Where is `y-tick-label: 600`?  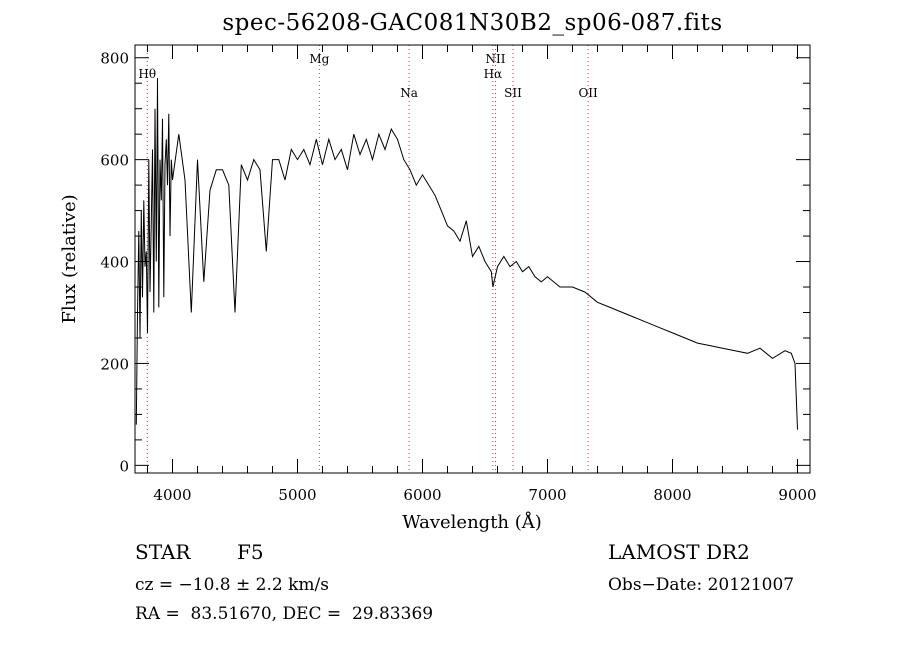
y-tick-label: 600 is located at coordinates (114, 161).